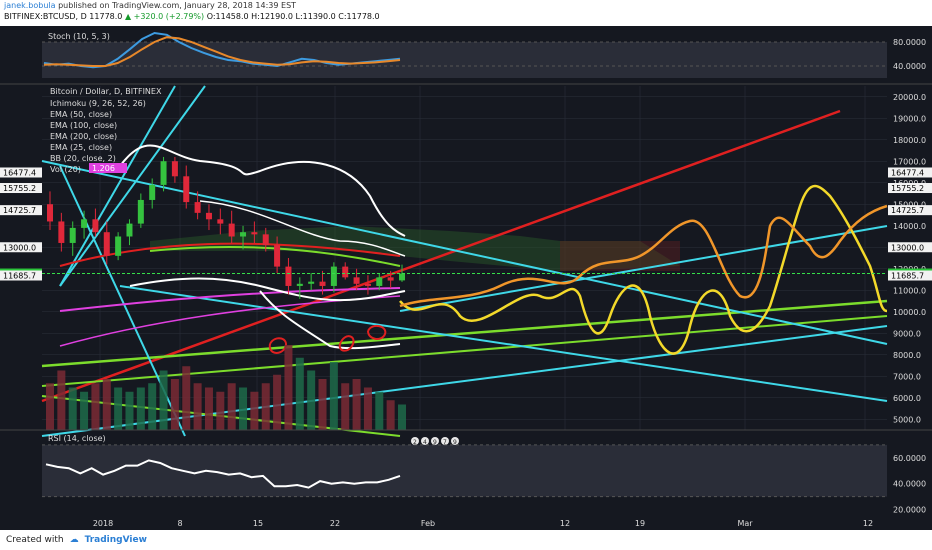 This screenshot has width=932, height=550. Describe the element at coordinates (35, 540) in the screenshot. I see `created-with-text: Created with` at that location.